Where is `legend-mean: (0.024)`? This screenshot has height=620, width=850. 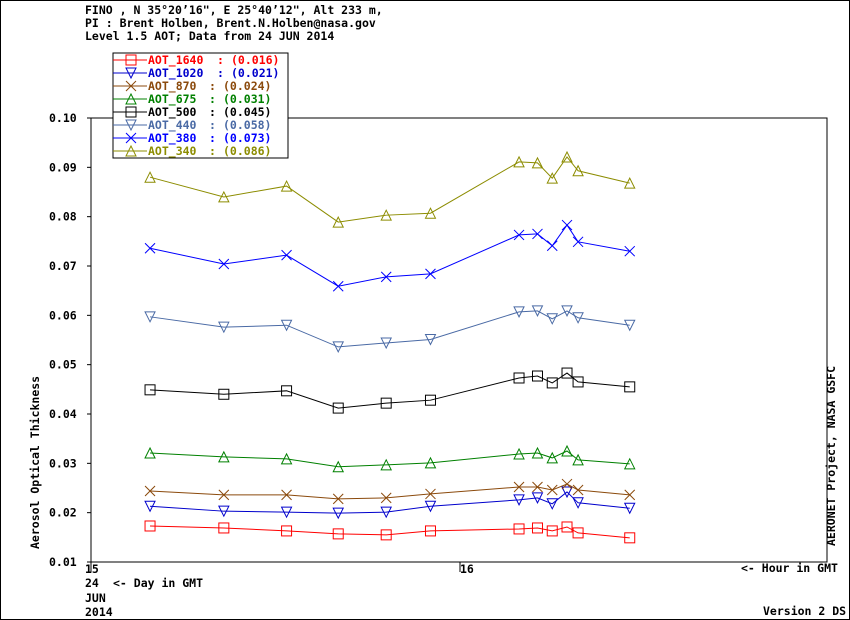 legend-mean: (0.024) is located at coordinates (247, 86).